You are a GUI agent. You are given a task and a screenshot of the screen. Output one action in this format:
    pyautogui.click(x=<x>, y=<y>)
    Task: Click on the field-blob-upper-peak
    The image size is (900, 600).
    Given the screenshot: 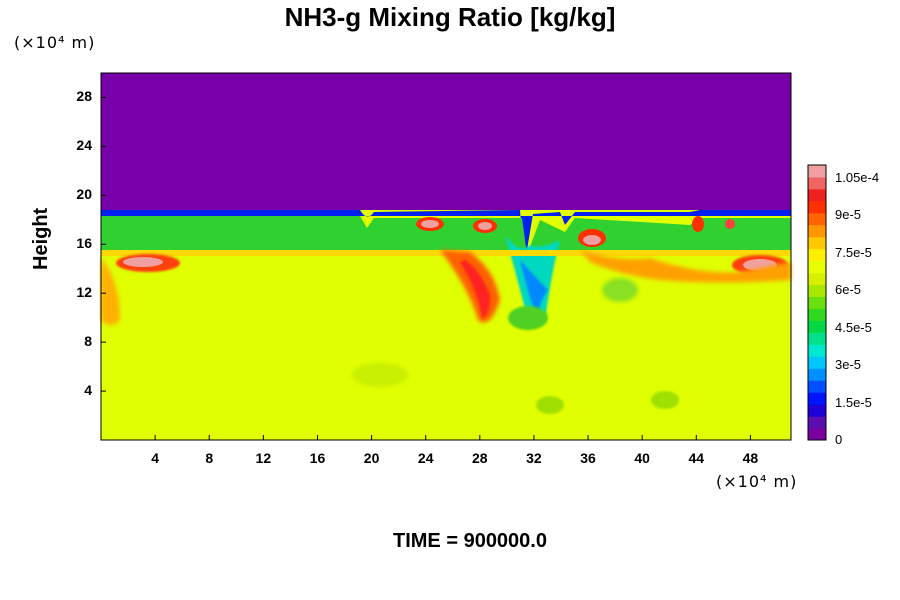 What is the action you would take?
    pyautogui.click(x=430, y=224)
    